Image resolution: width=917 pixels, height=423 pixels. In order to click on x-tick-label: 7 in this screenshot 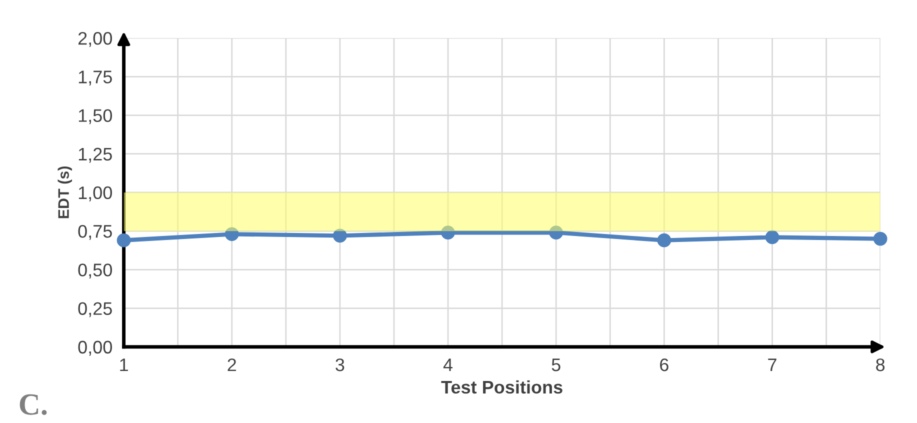, I will do `click(772, 365)`.